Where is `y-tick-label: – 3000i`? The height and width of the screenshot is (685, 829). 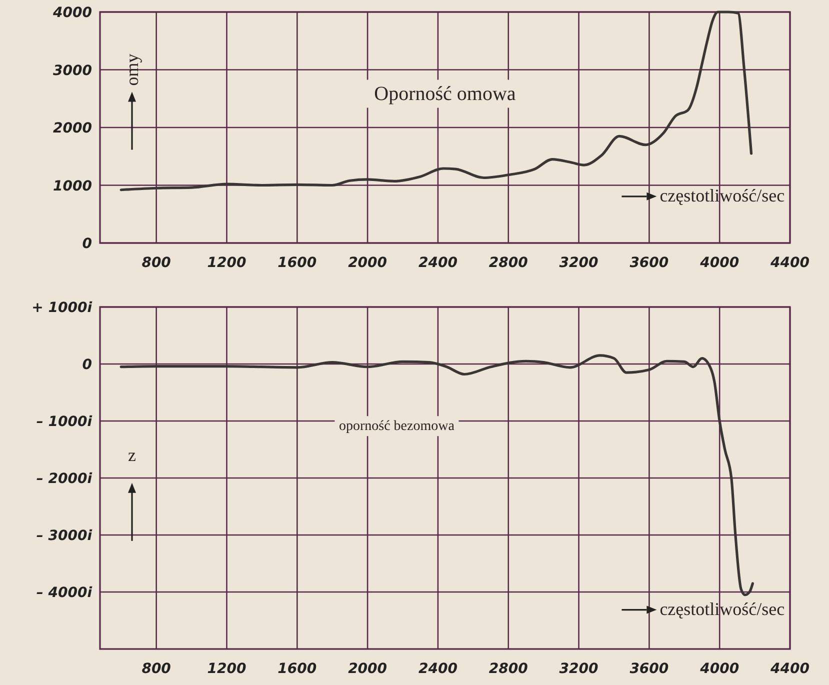
y-tick-label: – 3000i is located at coordinates (64, 536).